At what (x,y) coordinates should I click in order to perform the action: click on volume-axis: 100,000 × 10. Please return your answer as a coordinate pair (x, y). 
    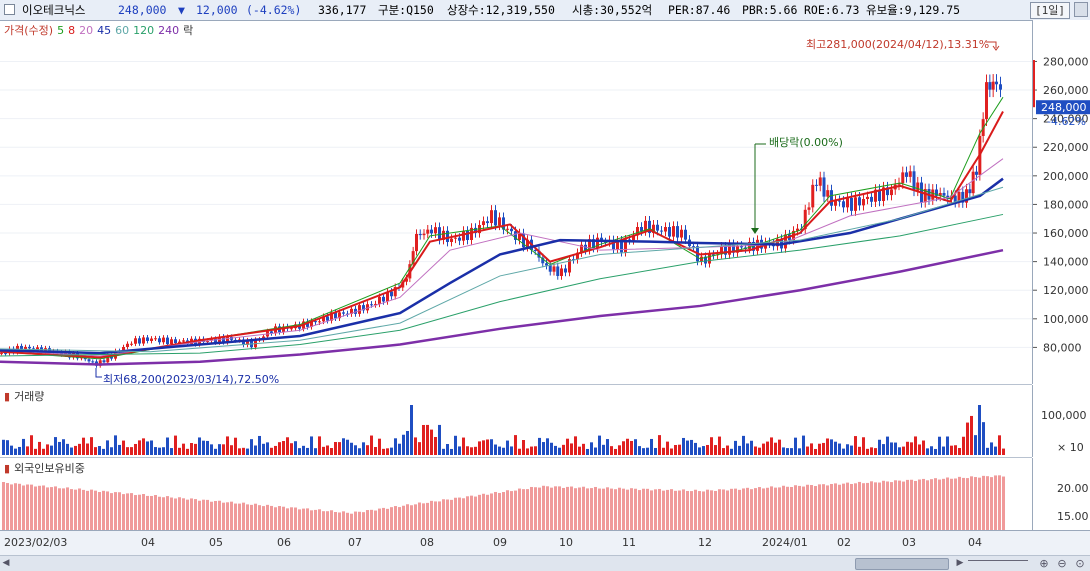
    Looking at the image, I should click on (1061, 421).